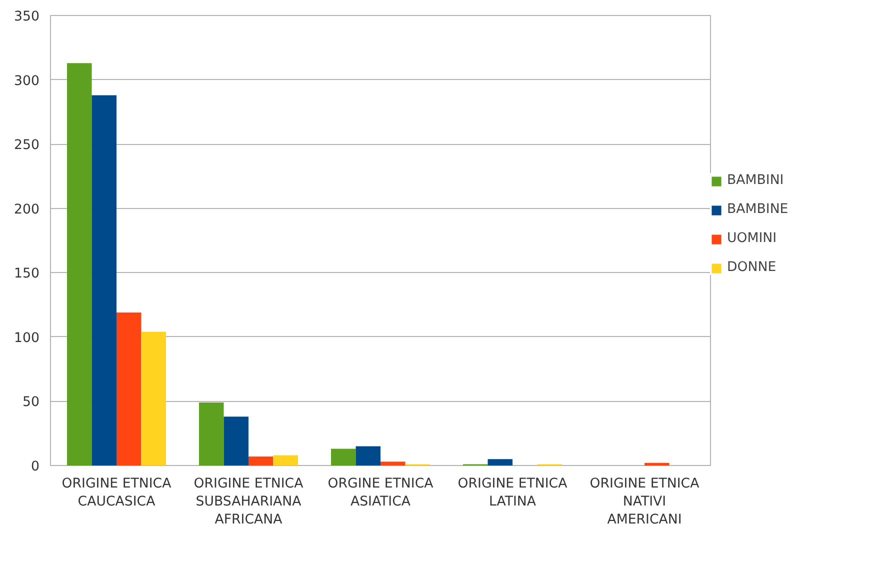  What do you see at coordinates (645, 502) in the screenshot?
I see `x-tick-label: ORIGINE ETNICA NATIVI AMERICANI` at bounding box center [645, 502].